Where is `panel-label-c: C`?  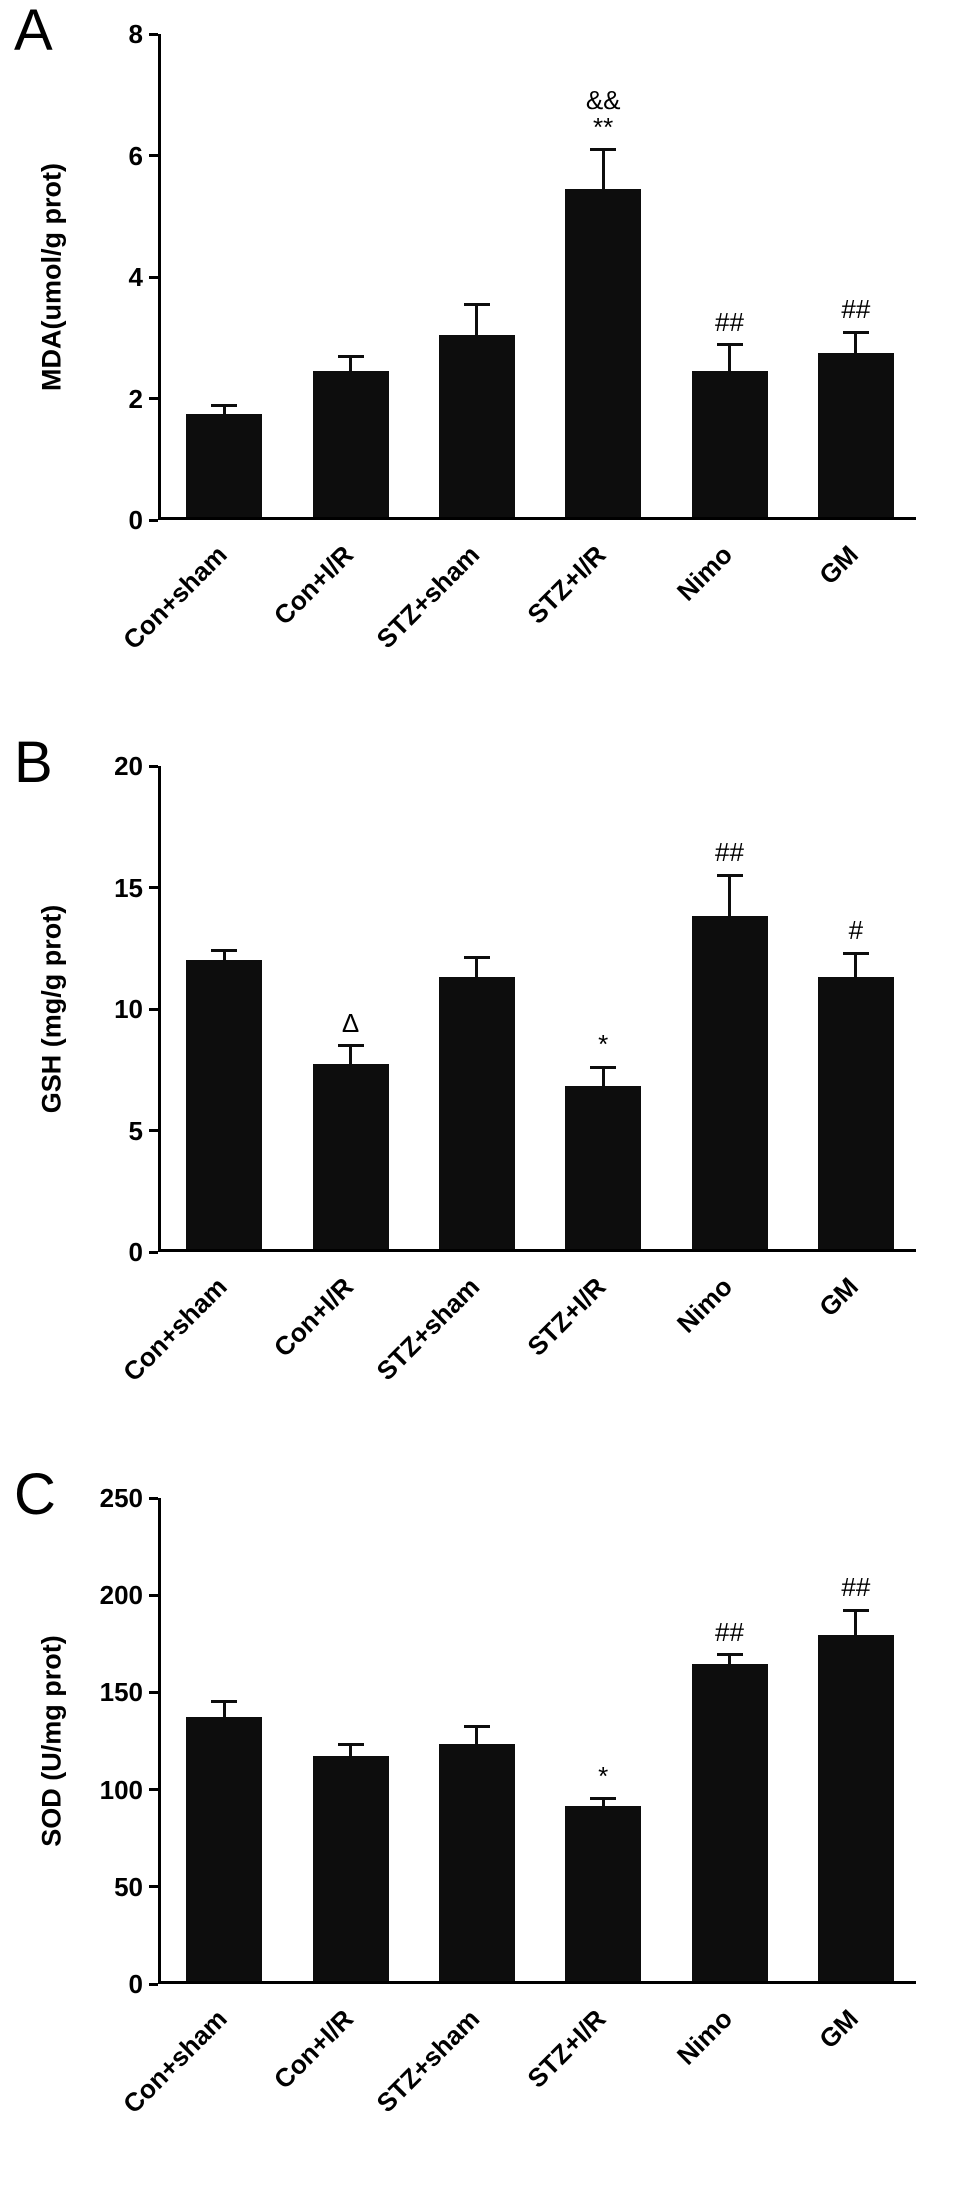 panel-label-c: C is located at coordinates (35, 1494).